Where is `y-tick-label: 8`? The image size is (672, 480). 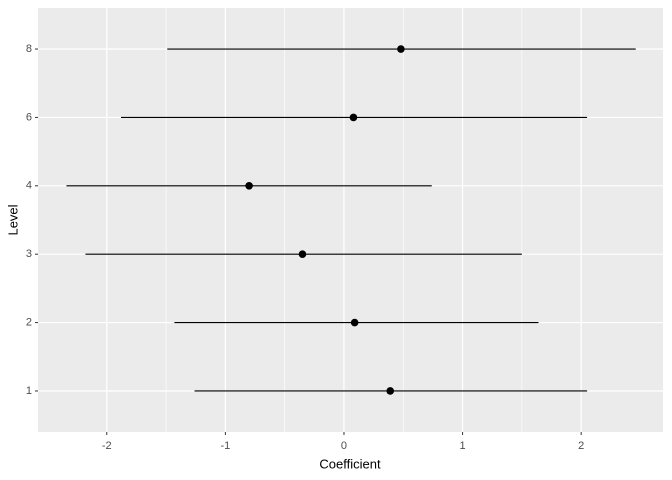 y-tick-label: 8 is located at coordinates (29, 49).